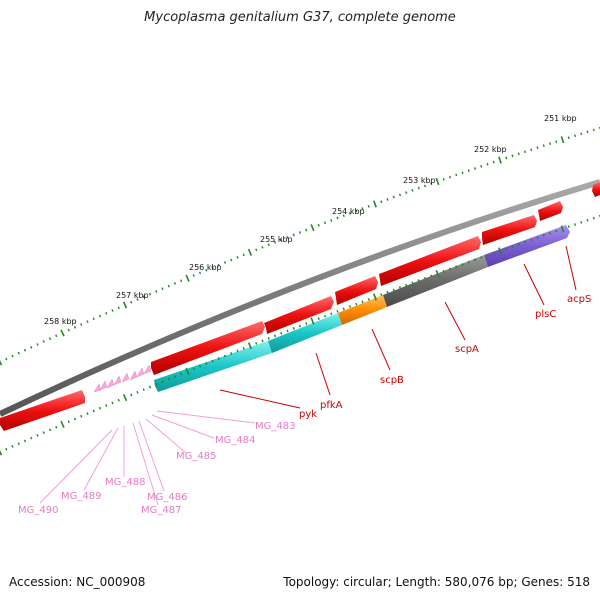  I want to click on gene-label-pfkA: pfkA, so click(331, 405).